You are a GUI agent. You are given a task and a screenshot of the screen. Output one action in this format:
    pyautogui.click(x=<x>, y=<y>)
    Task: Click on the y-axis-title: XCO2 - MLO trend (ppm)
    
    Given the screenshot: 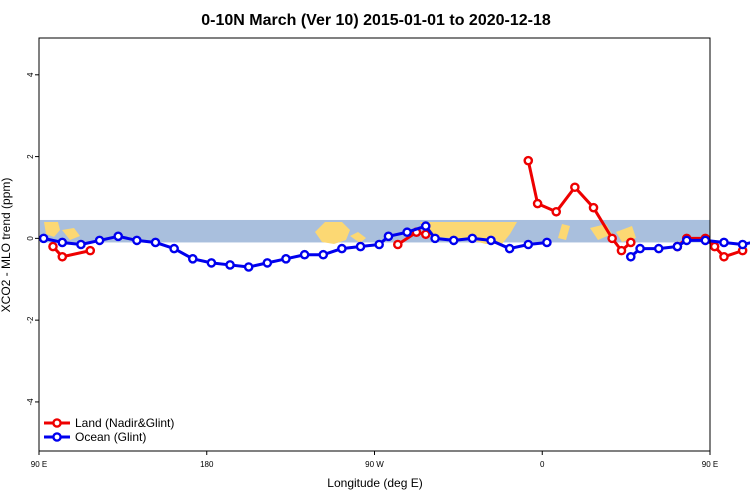 What is the action you would take?
    pyautogui.click(x=6, y=245)
    